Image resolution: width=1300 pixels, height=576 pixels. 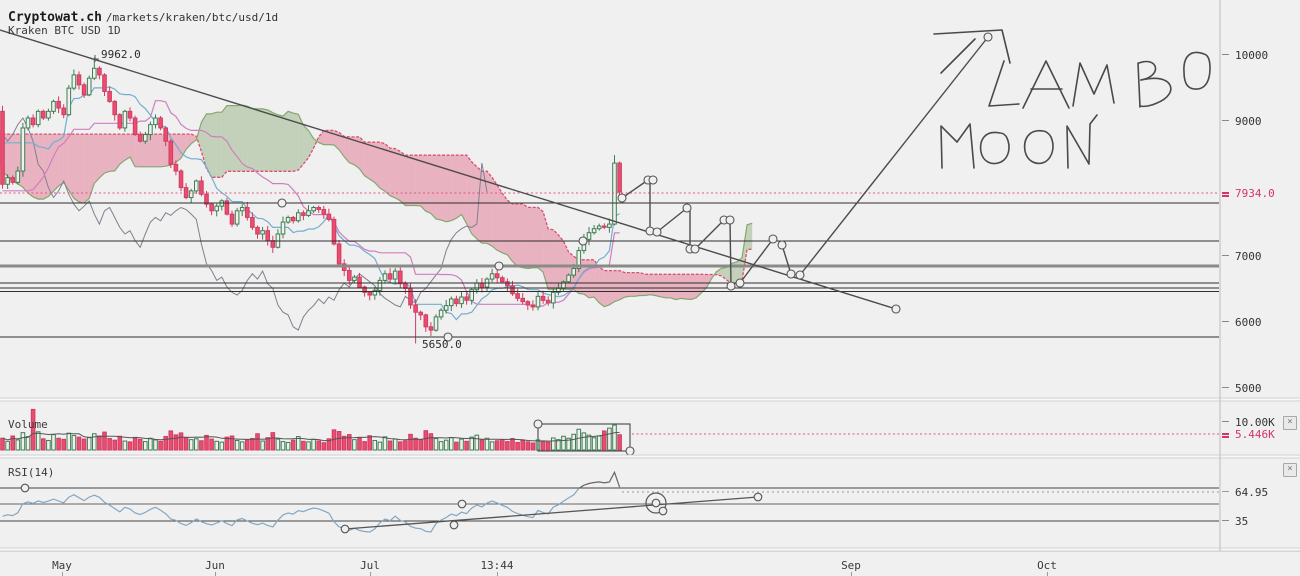 I want to click on high-price-marker, so click(x=95, y=58).